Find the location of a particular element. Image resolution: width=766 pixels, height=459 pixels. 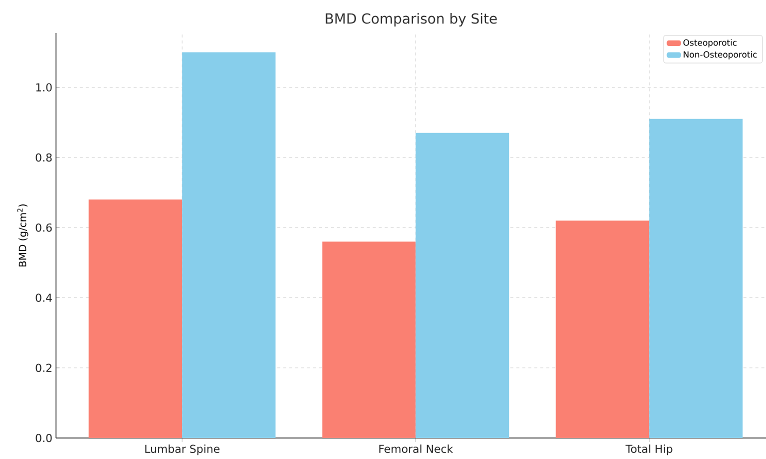

chart-title: BMD Comparison by Site is located at coordinates (411, 19).